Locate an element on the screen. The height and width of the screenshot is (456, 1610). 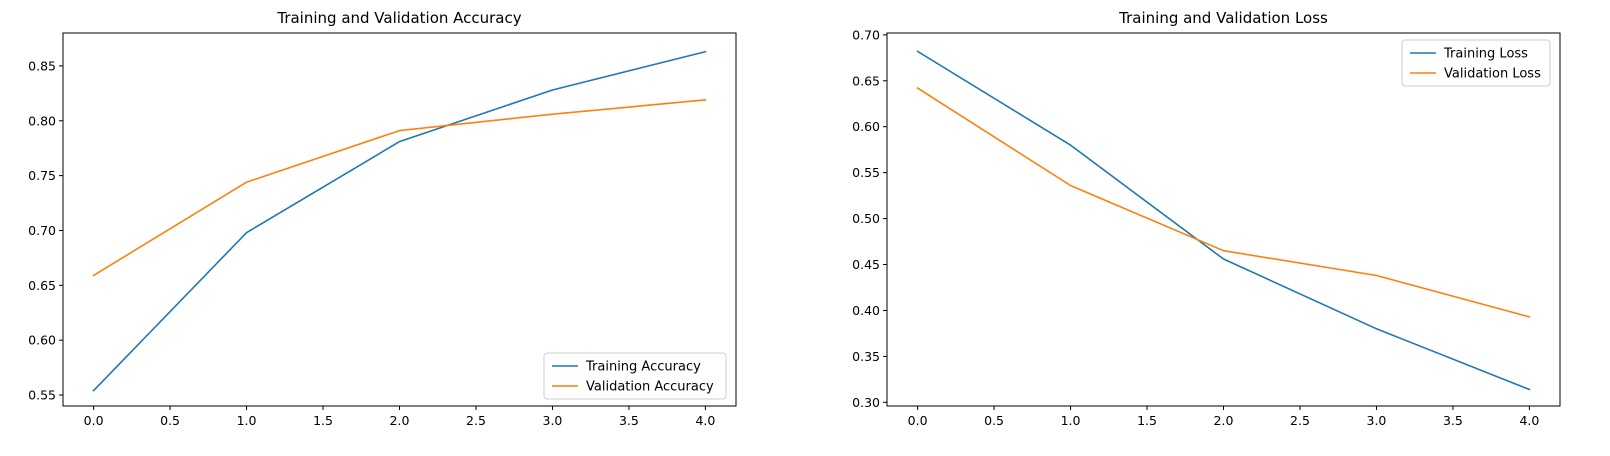
y-tick-label: 0.75 is located at coordinates (42, 175).